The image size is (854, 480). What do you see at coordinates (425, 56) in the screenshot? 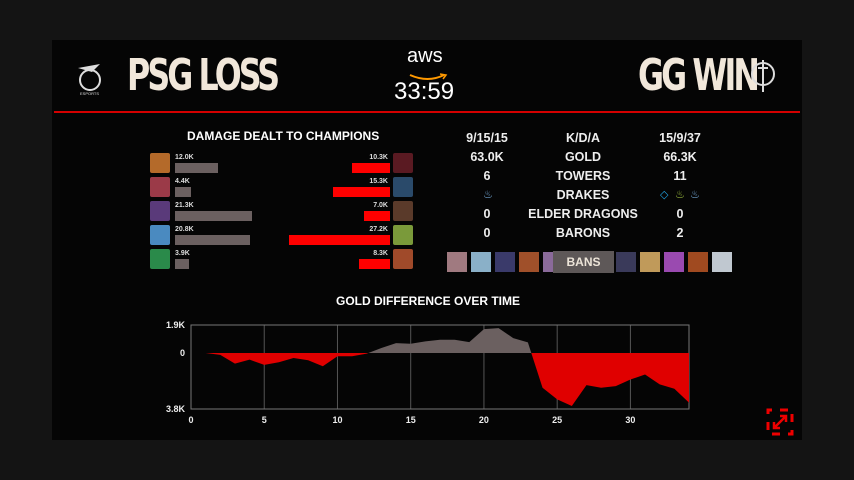
I see `sponsor-logo: aws` at bounding box center [425, 56].